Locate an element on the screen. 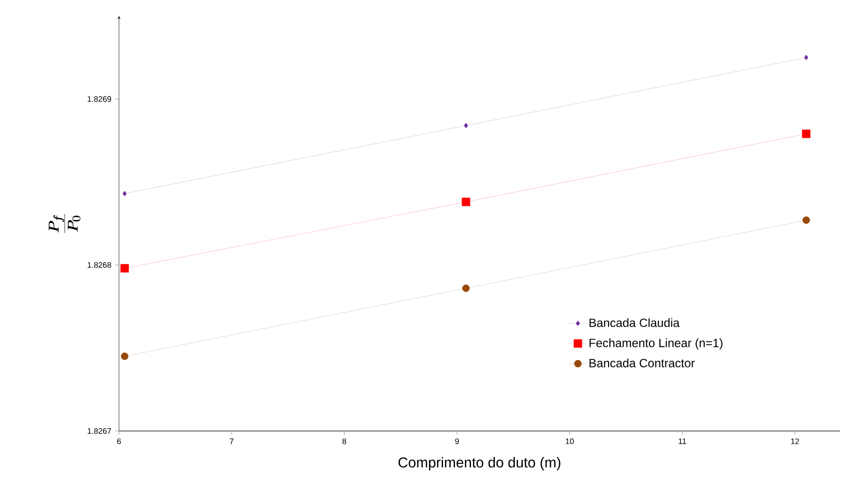  legend-label: Bancada Claudia is located at coordinates (635, 323).